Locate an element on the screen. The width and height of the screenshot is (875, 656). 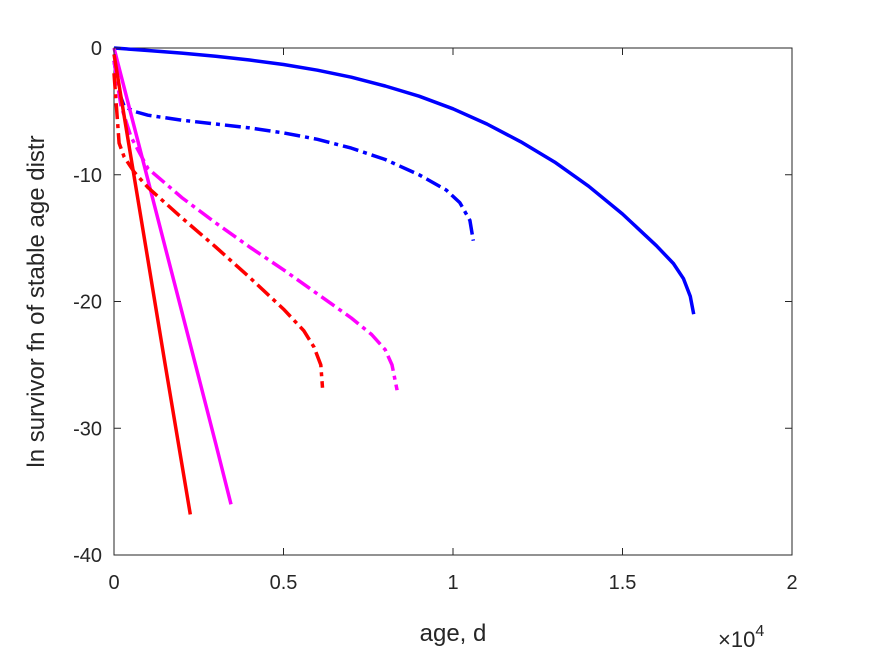
x-axis-exponent-power: 4 is located at coordinates (759, 631).